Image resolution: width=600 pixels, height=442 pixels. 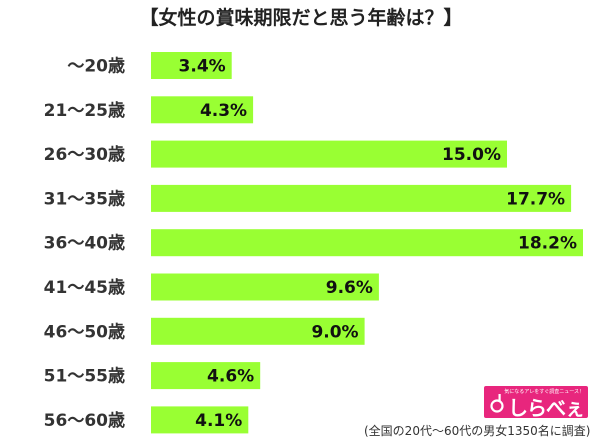 I want to click on value-label: 9.6%, so click(x=349, y=288).